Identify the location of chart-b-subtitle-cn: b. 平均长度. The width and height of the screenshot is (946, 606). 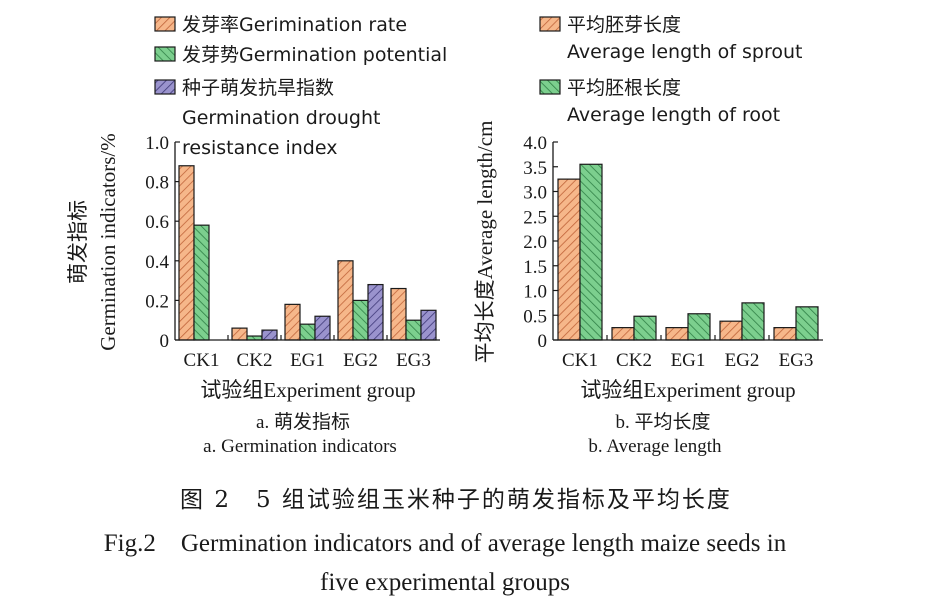
(662, 422).